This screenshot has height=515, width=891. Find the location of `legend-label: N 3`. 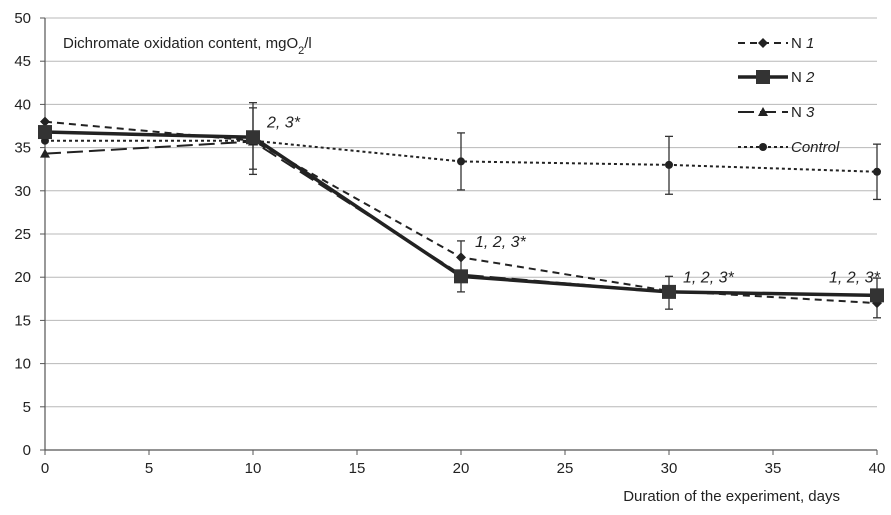

legend-label: N 3 is located at coordinates (803, 112).